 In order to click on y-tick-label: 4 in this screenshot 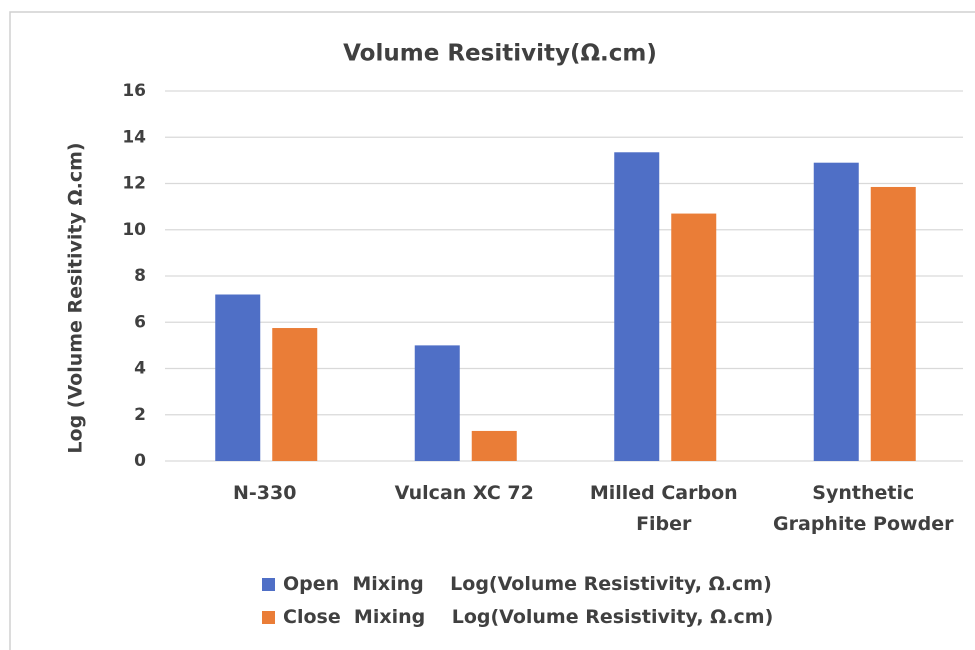, I will do `click(140, 369)`.